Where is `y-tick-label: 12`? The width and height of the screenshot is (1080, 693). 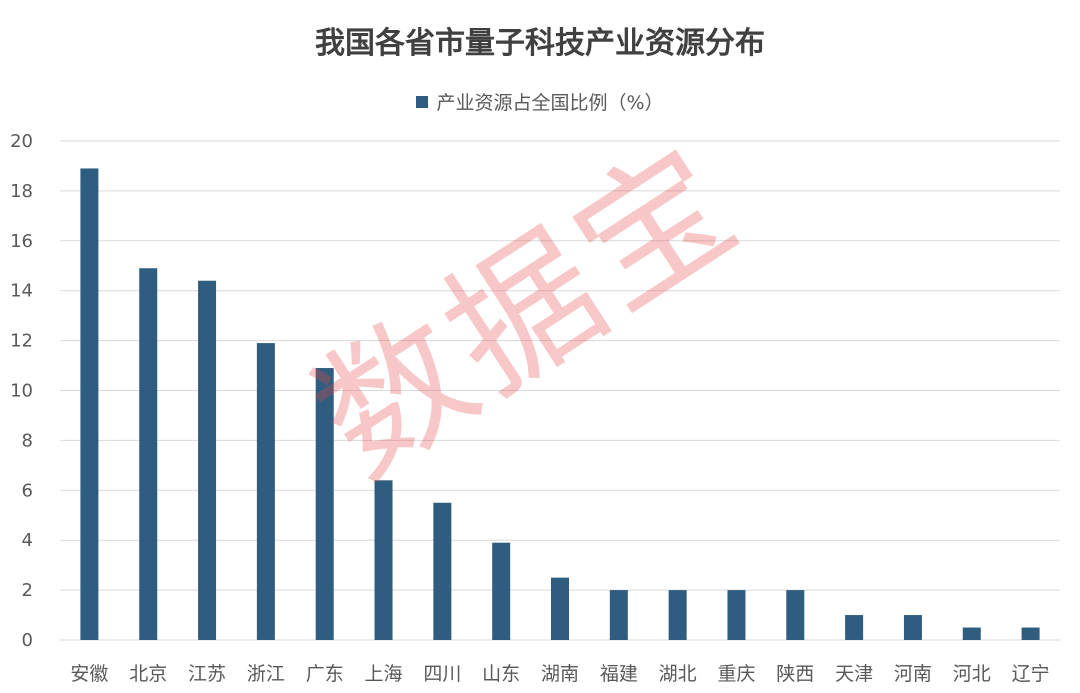
y-tick-label: 12 is located at coordinates (21, 341).